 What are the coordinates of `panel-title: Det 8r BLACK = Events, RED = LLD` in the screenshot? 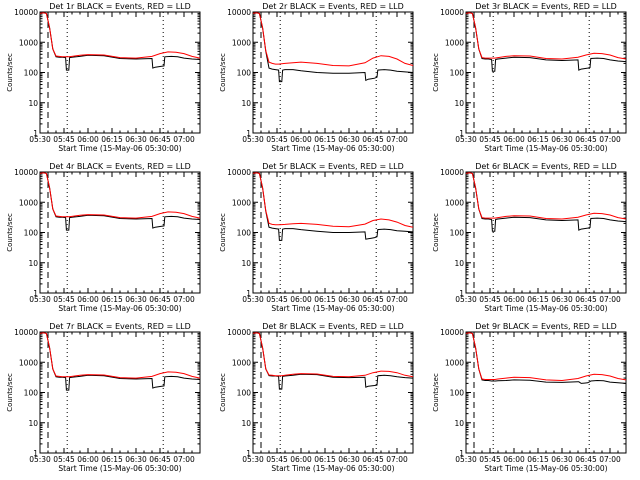 It's located at (333, 326).